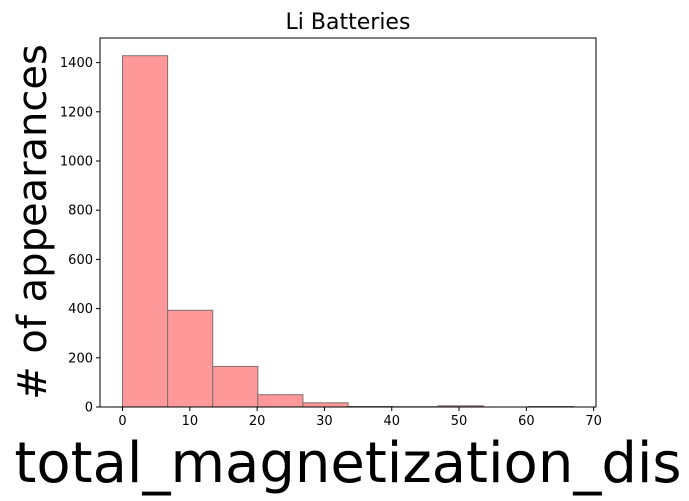  What do you see at coordinates (360, 418) in the screenshot?
I see `x-axis: 0 10 20 30 40 50 60 70` at bounding box center [360, 418].